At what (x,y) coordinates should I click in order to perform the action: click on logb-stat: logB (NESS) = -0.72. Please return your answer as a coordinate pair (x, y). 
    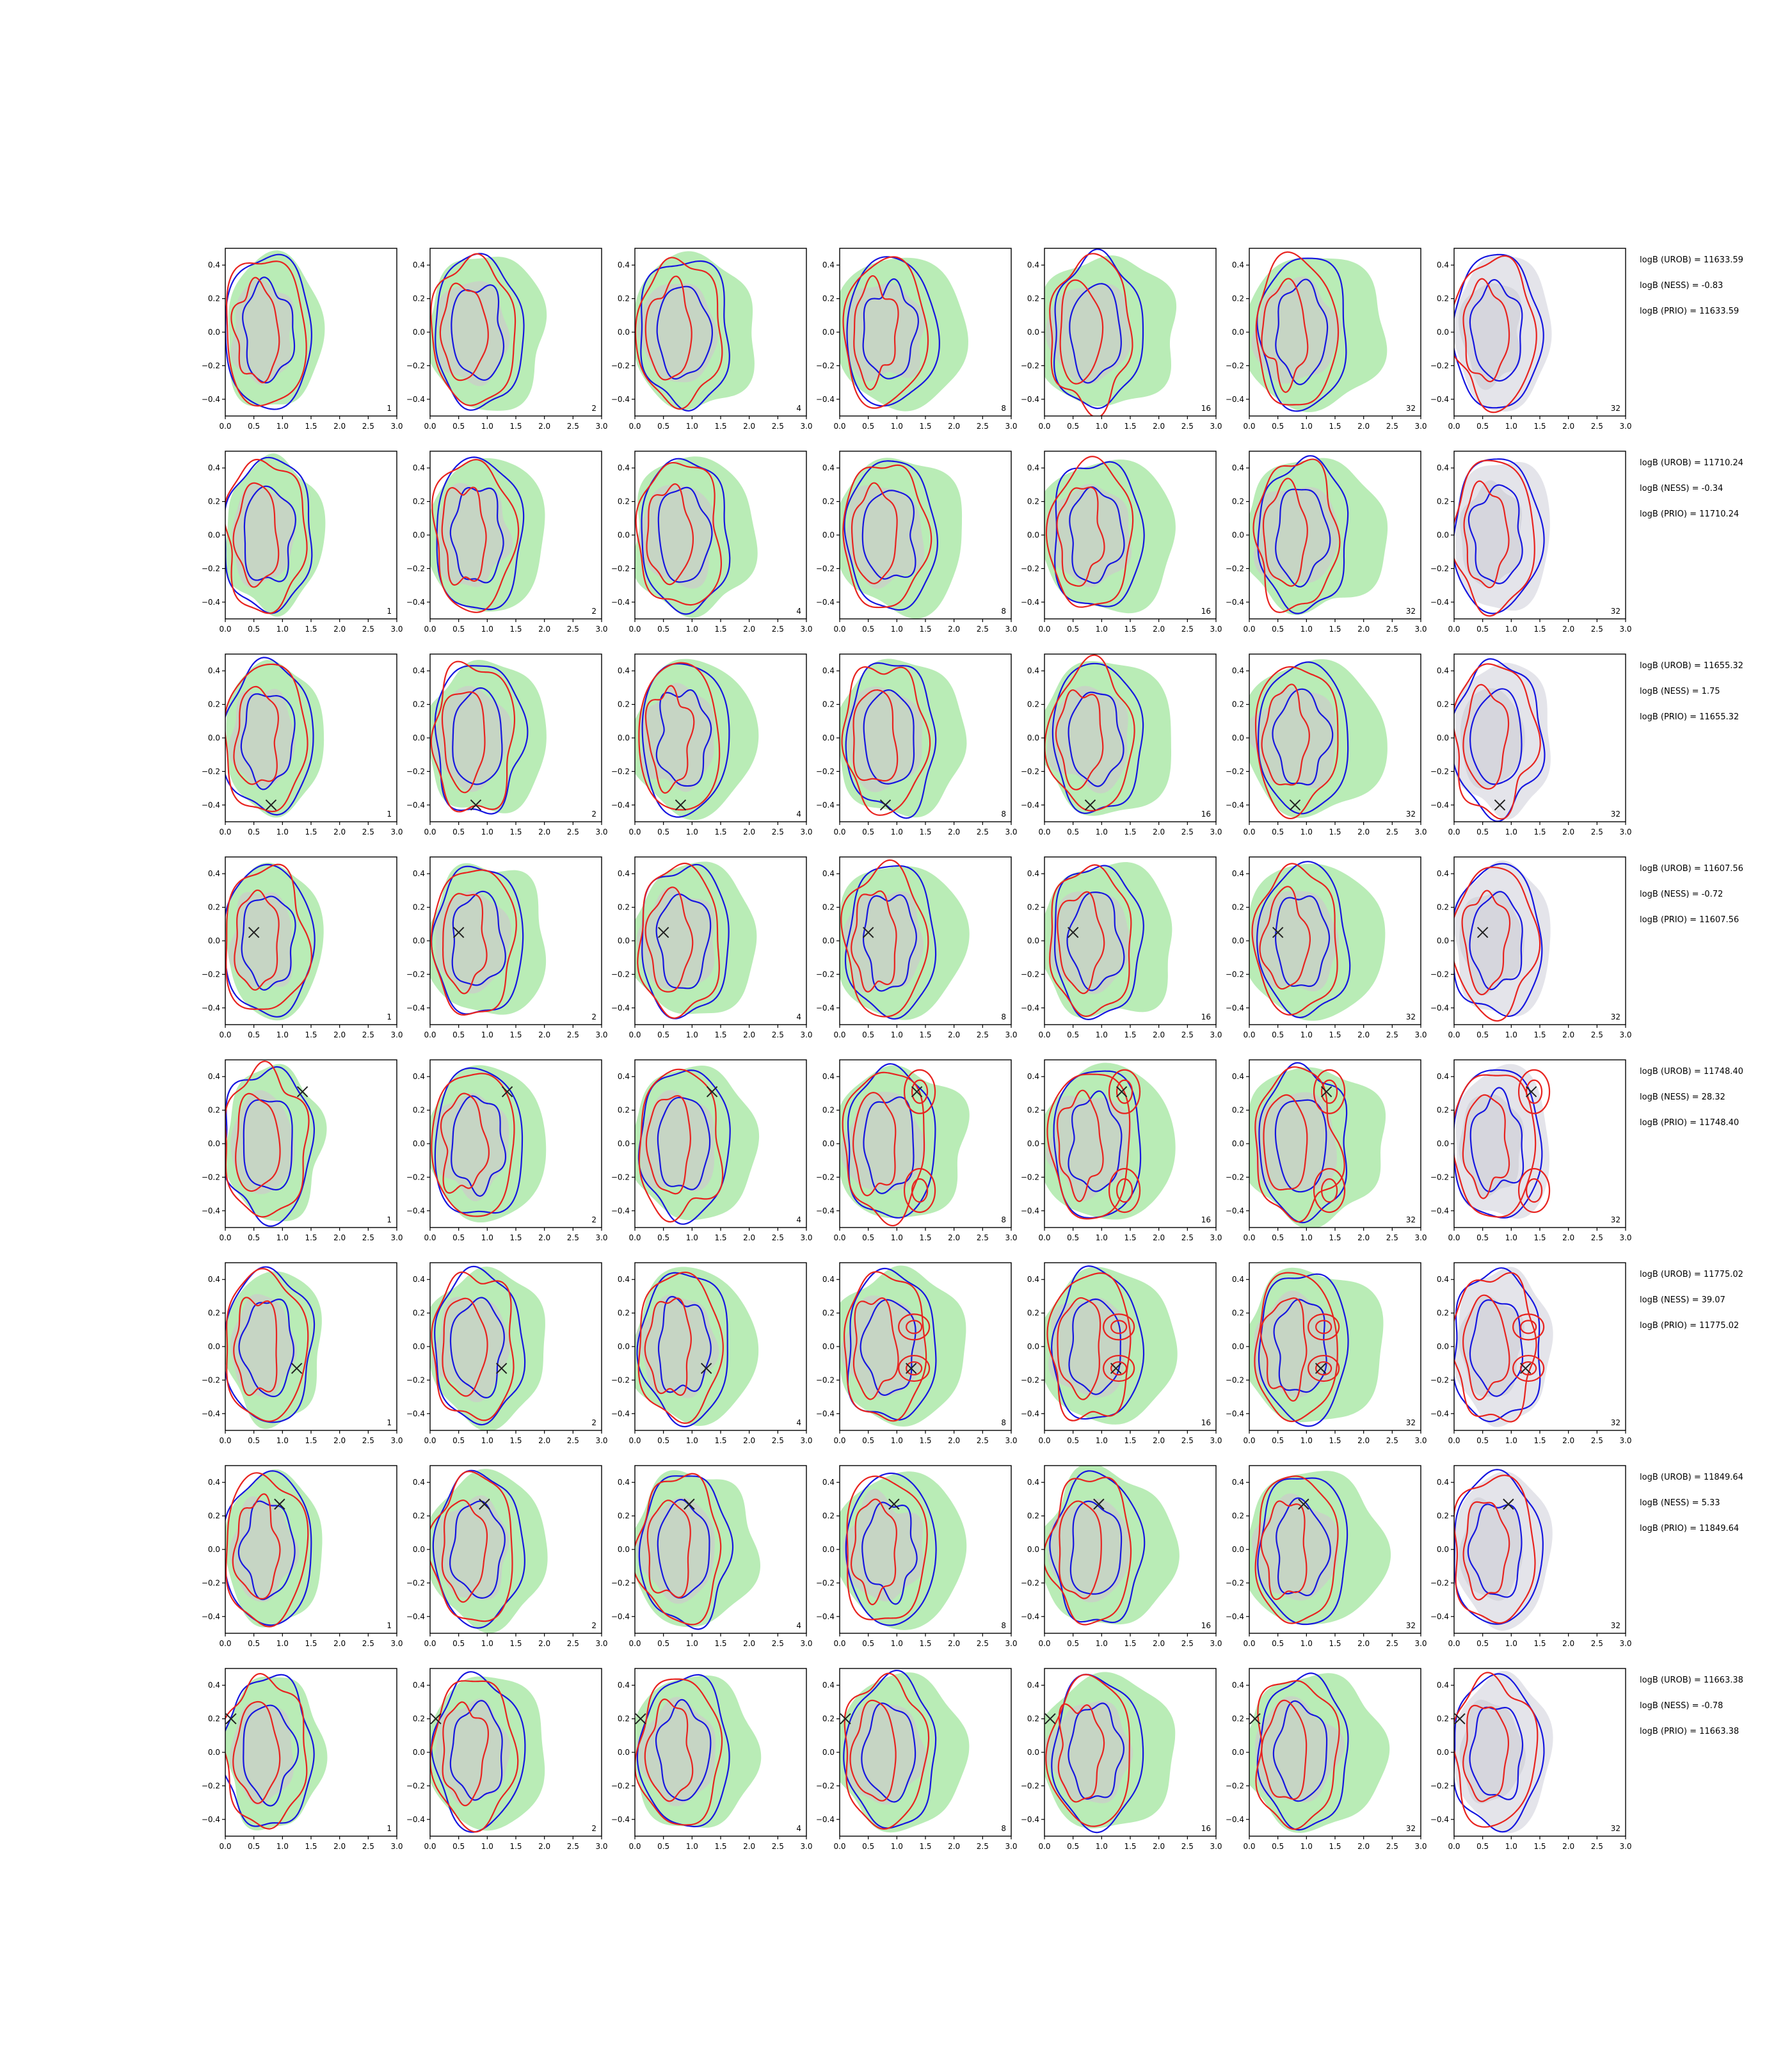
    Looking at the image, I should click on (1681, 894).